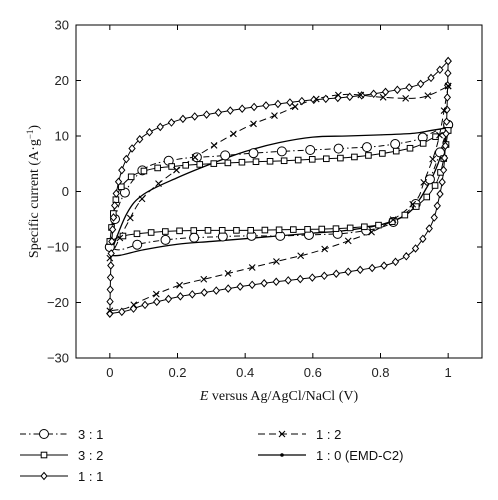  I want to click on y-tick-label: −10, so click(58, 247).